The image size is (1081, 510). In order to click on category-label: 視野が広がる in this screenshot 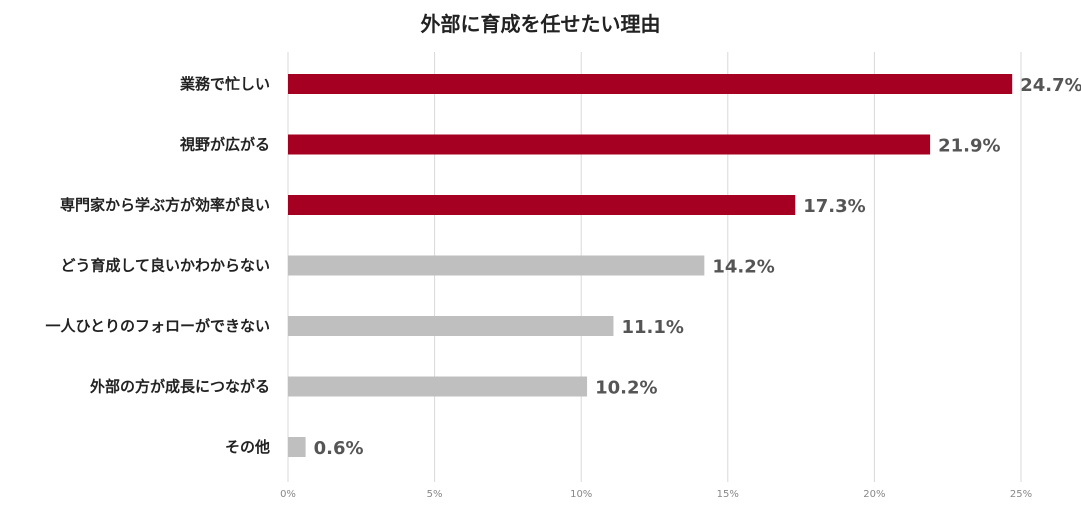, I will do `click(224, 145)`.